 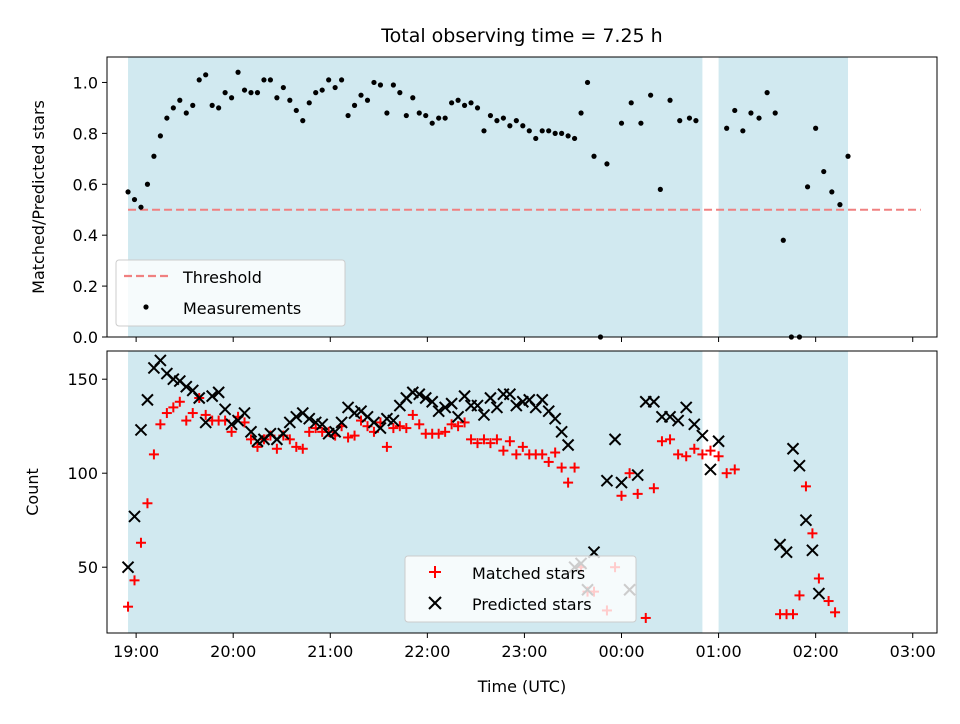 What do you see at coordinates (719, 651) in the screenshot?
I see `bottom-x-tick-label-7: 01:00` at bounding box center [719, 651].